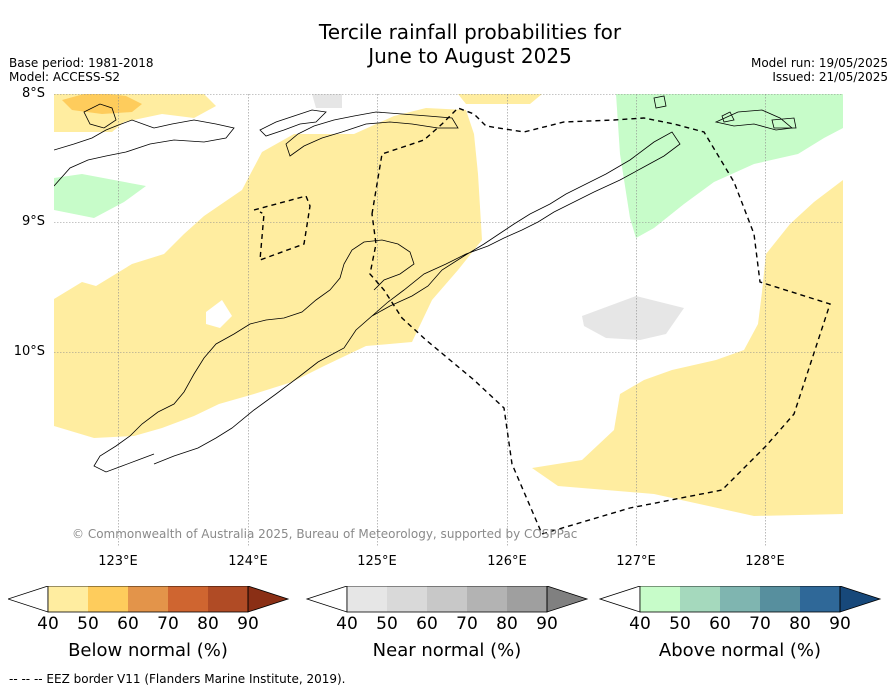 This screenshot has height=690, width=896. What do you see at coordinates (800, 624) in the screenshot?
I see `colorbar-above-tick: 80` at bounding box center [800, 624].